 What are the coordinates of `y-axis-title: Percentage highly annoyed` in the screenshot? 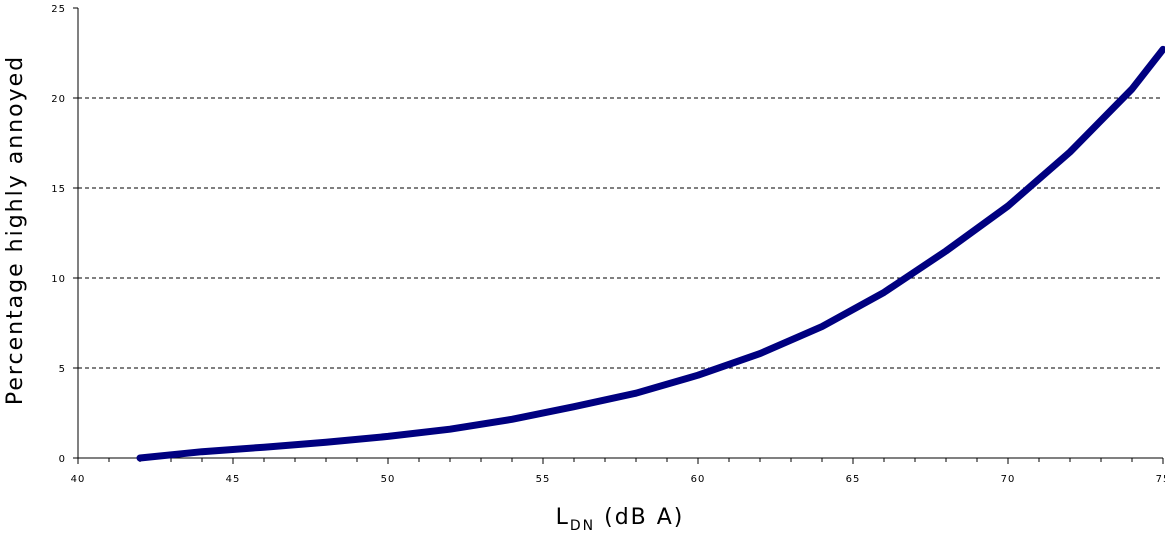 It's located at (15, 230).